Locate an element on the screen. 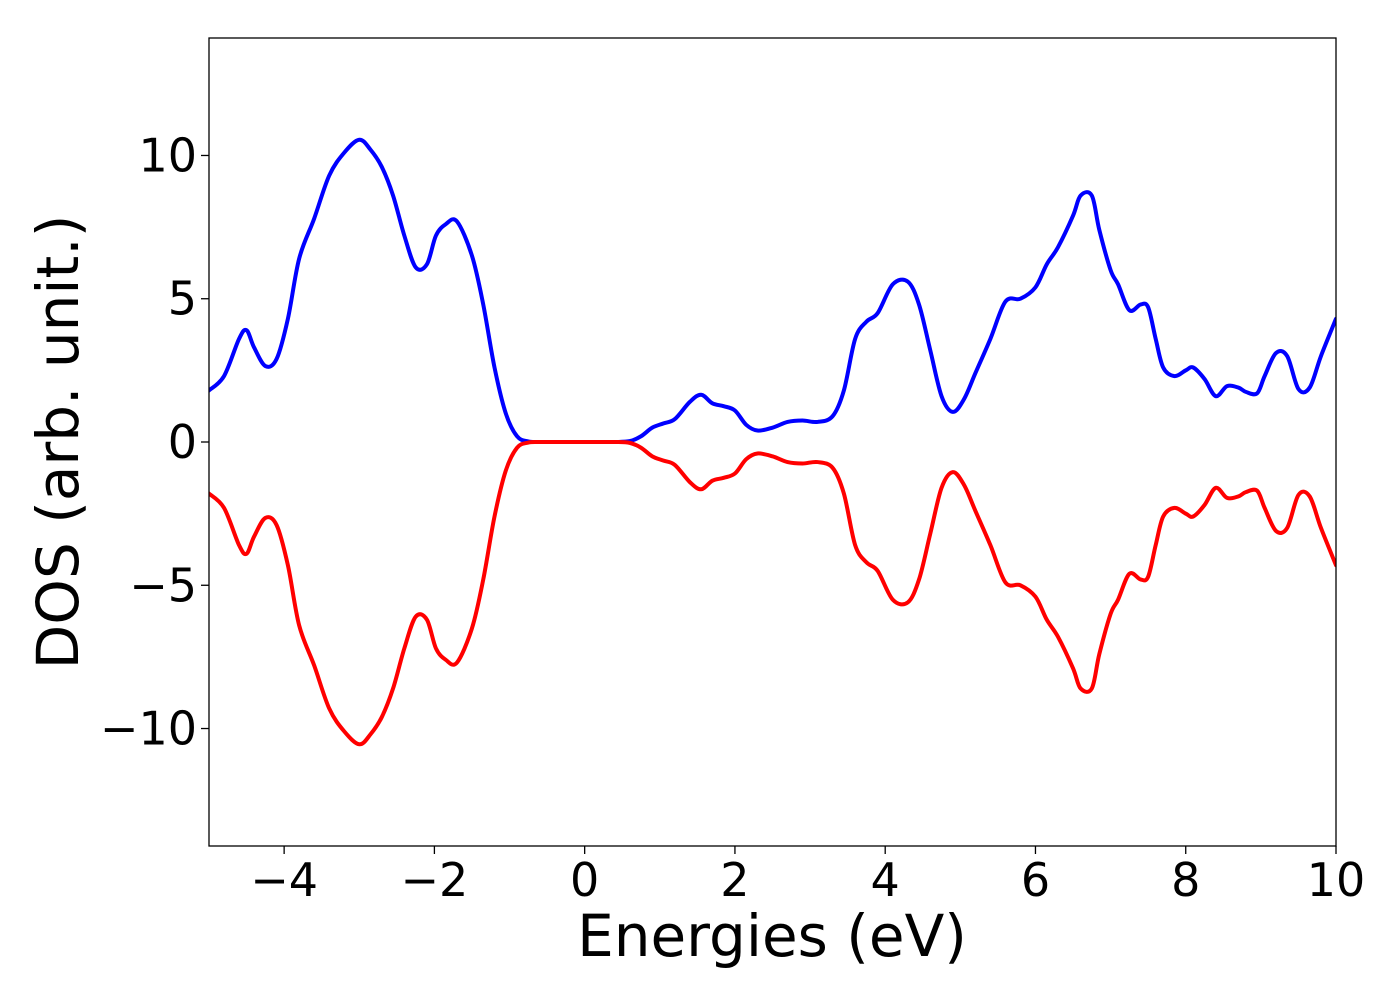  x-axis-label: Energies (eV) is located at coordinates (772, 936).